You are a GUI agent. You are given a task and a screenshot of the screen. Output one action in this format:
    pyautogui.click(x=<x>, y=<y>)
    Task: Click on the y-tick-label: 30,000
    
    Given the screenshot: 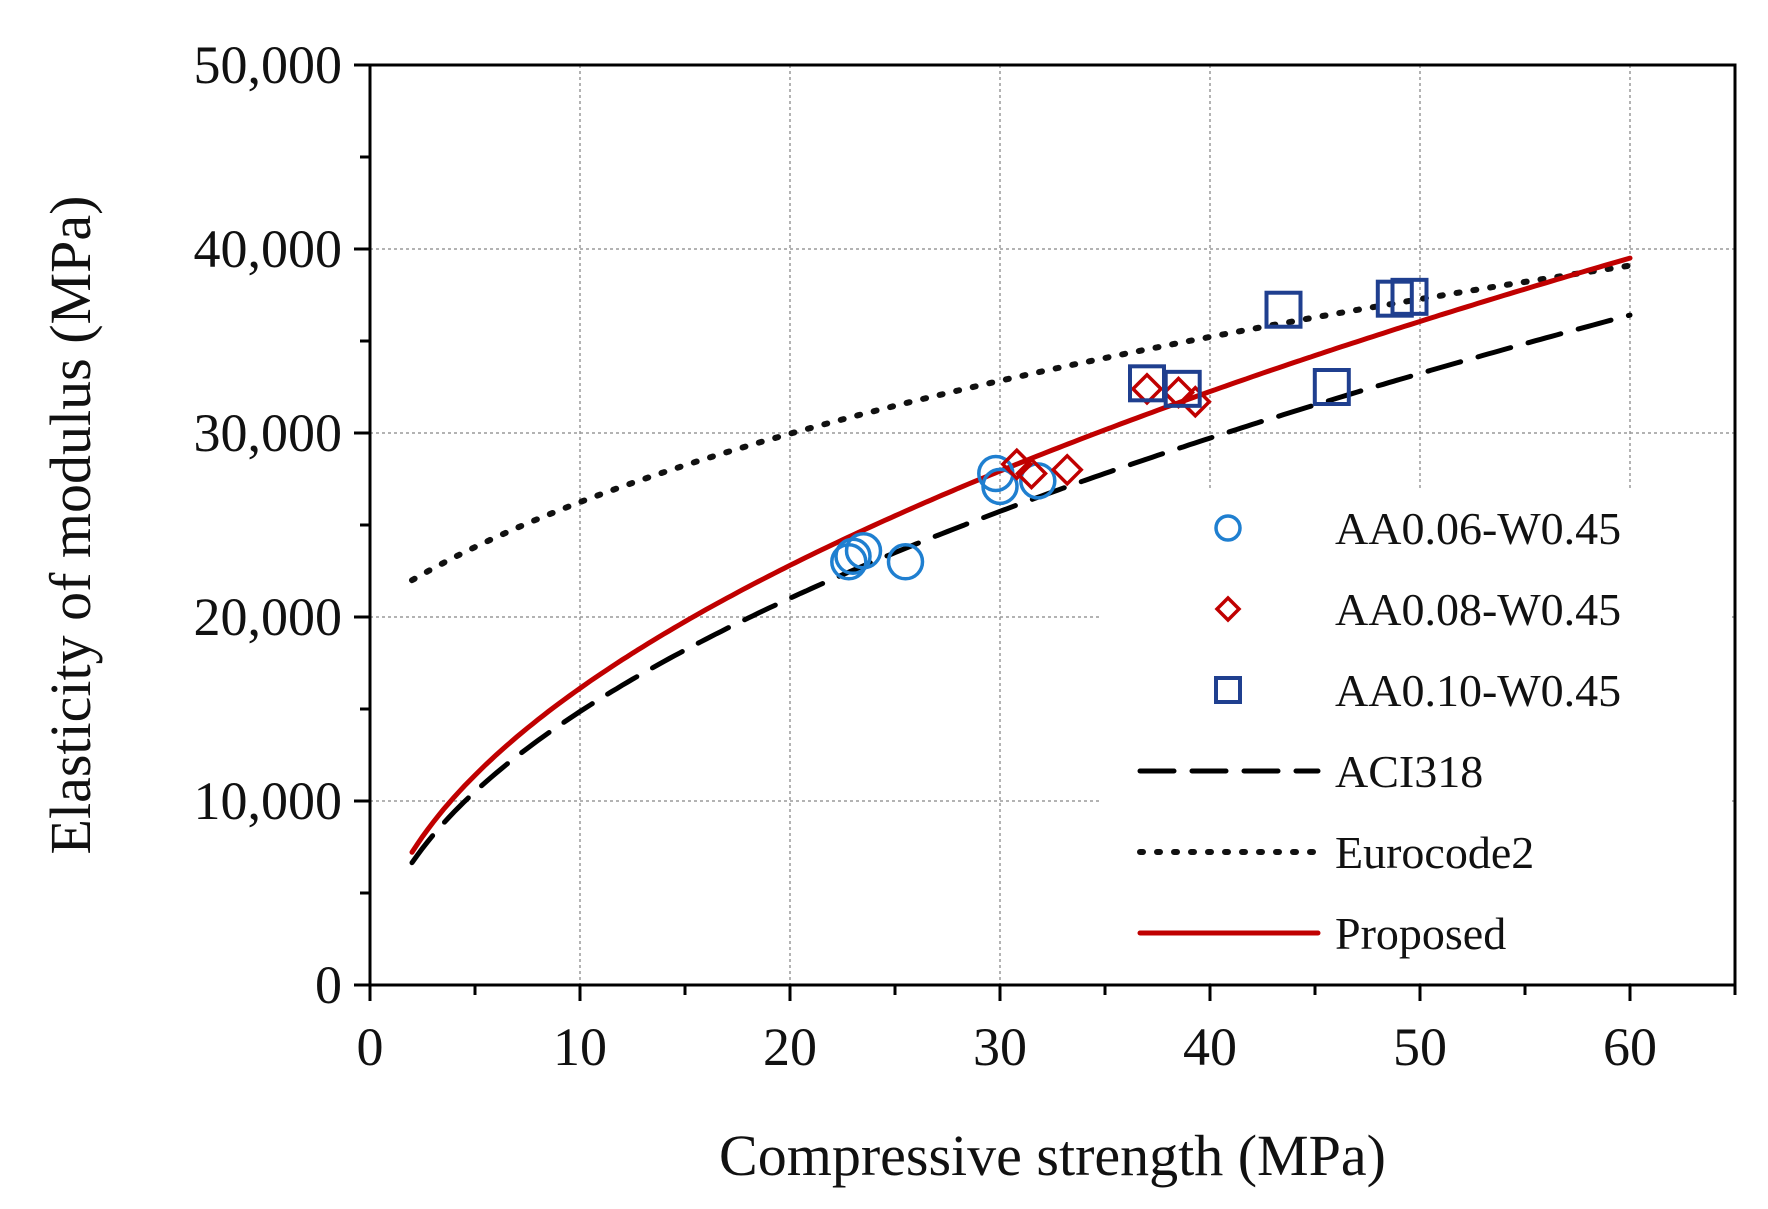 What is the action you would take?
    pyautogui.click(x=268, y=433)
    